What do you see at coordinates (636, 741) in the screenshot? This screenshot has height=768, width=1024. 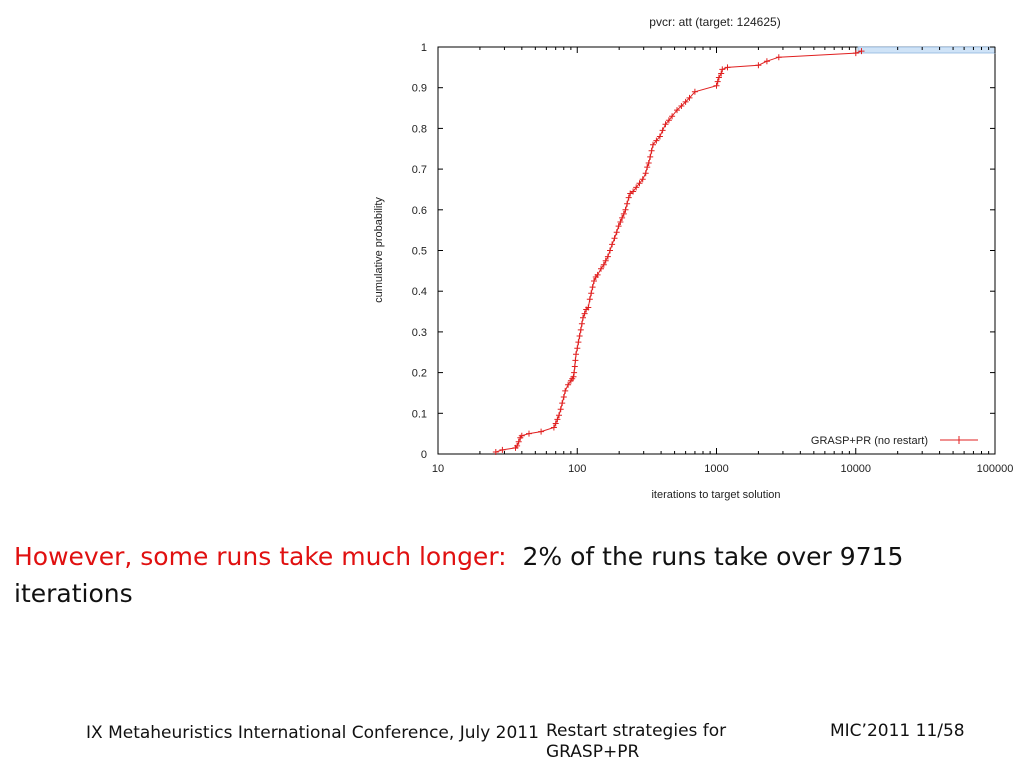 I see `footer-talk-title: Restart strategies for GRASP+PR` at bounding box center [636, 741].